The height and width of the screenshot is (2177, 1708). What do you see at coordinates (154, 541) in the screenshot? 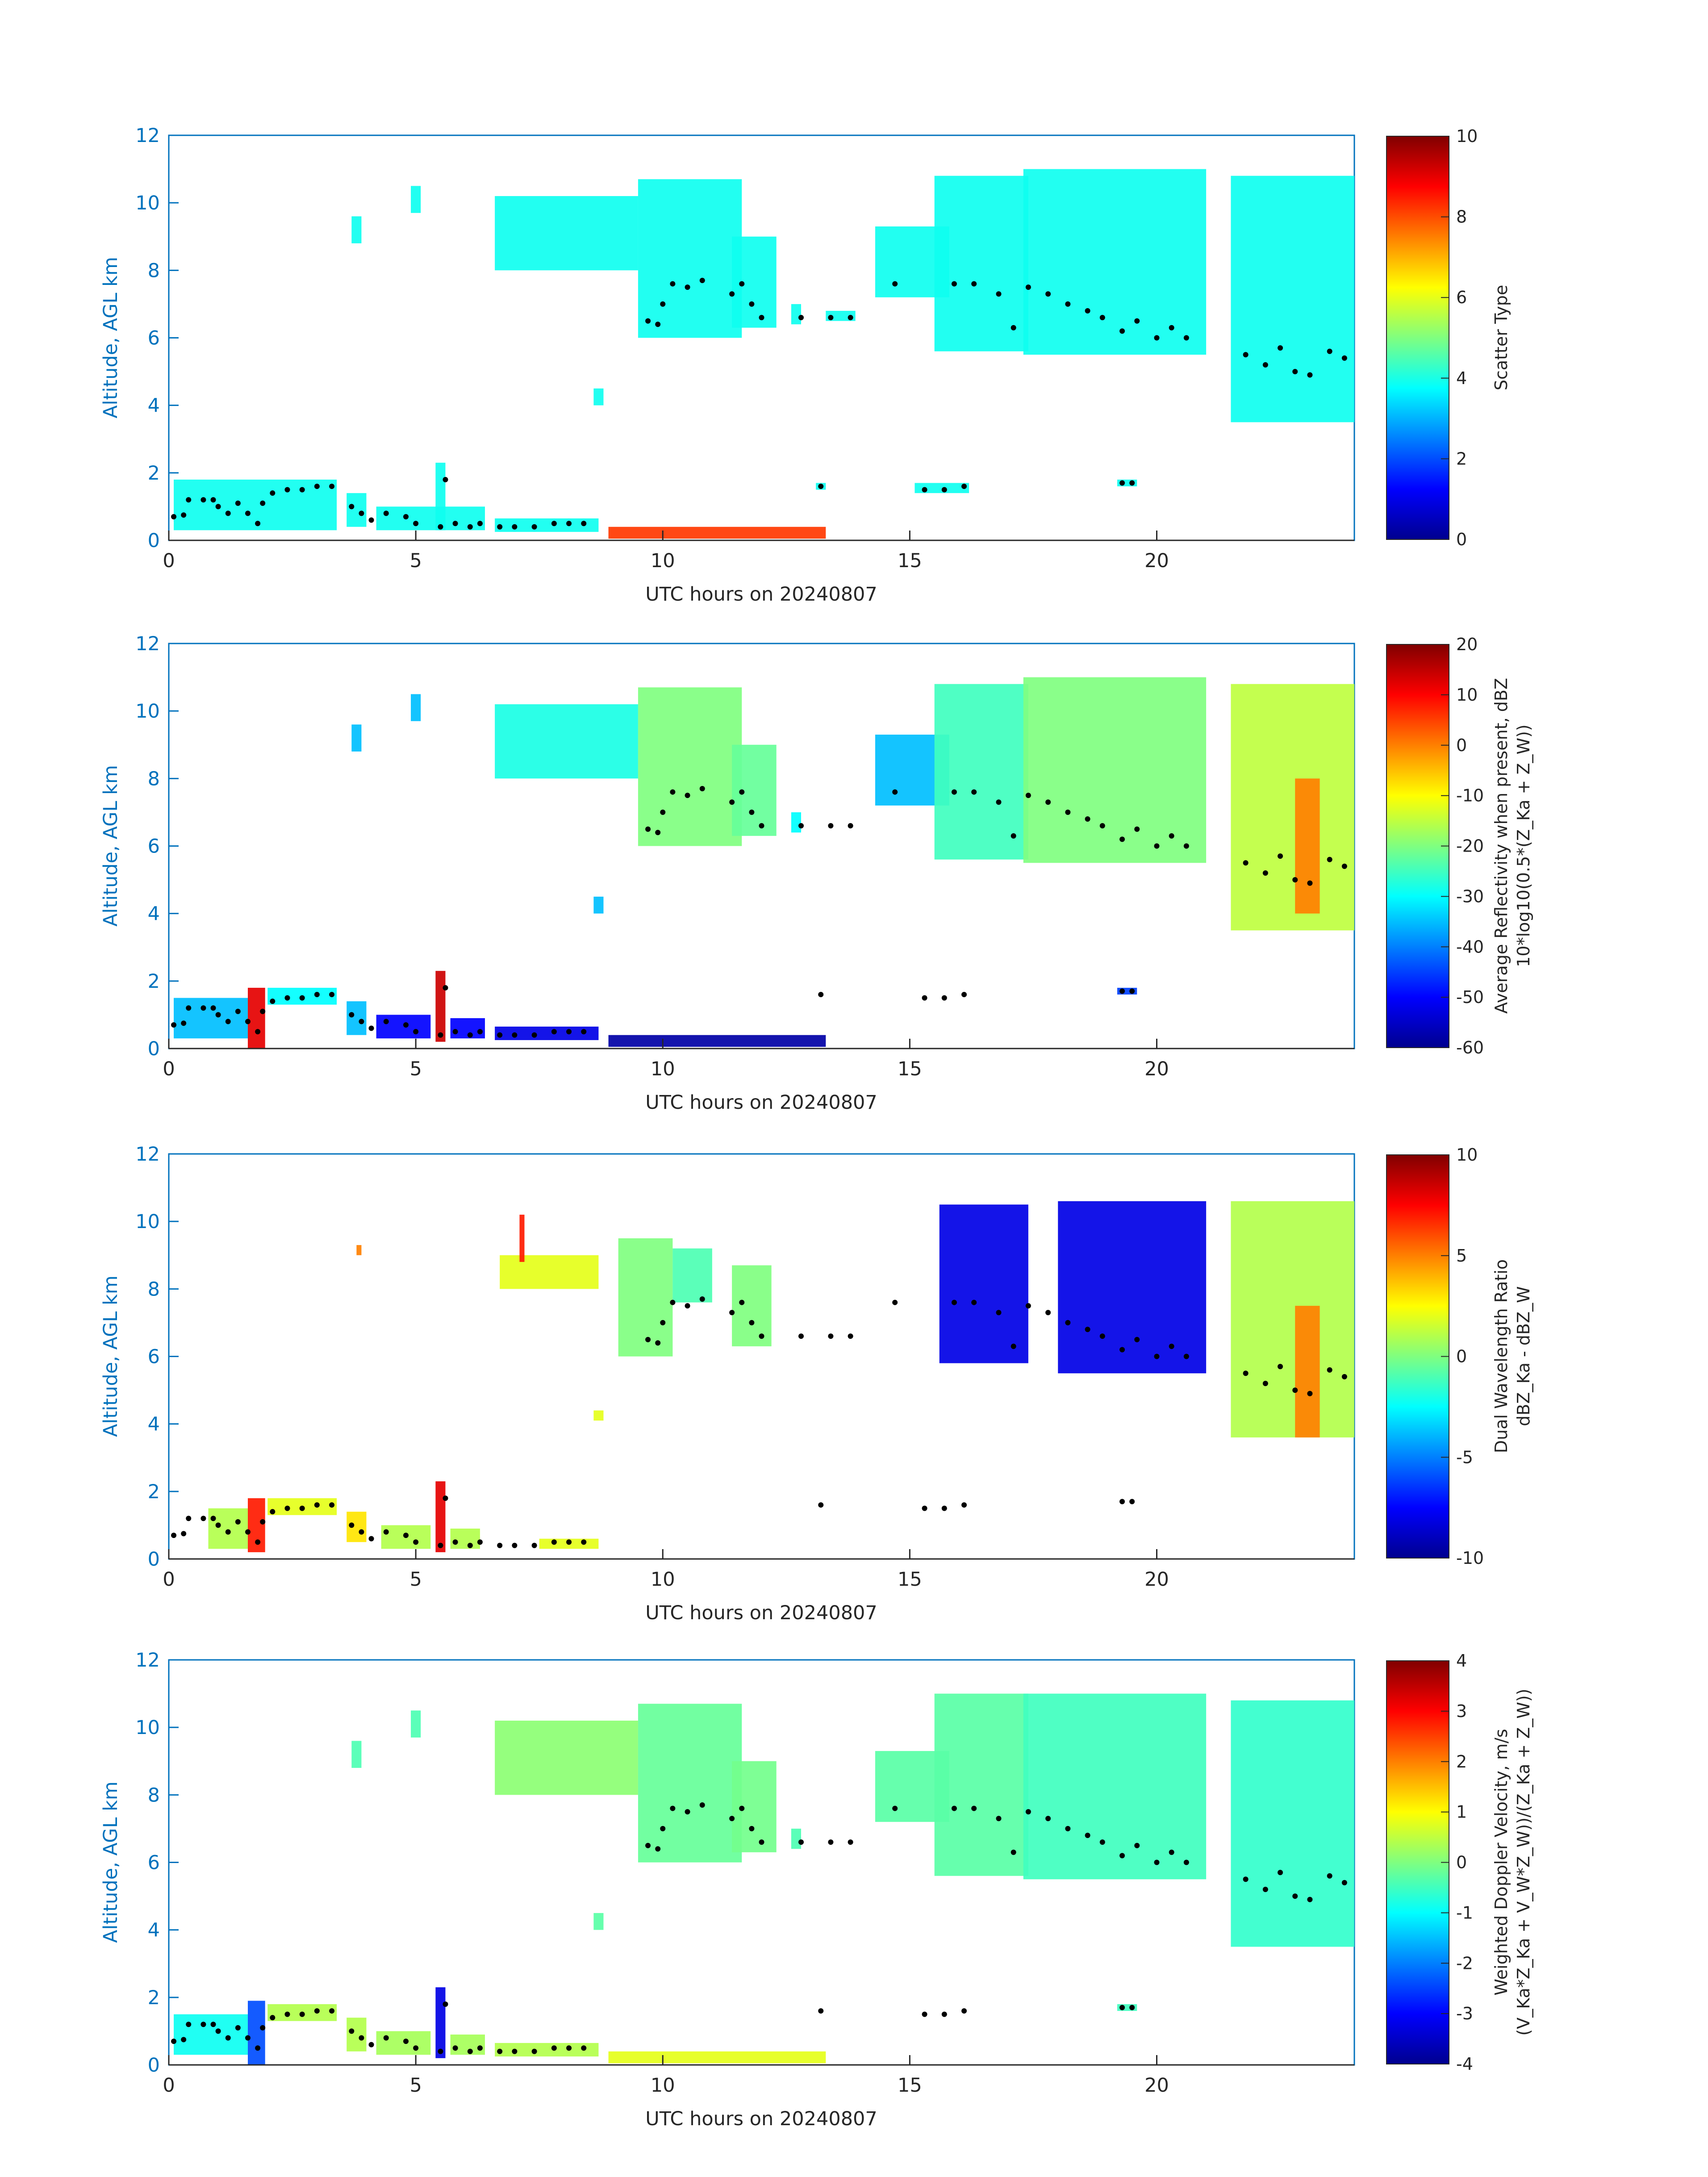
I see `panel-1-ytick-label-0: 0` at bounding box center [154, 541].